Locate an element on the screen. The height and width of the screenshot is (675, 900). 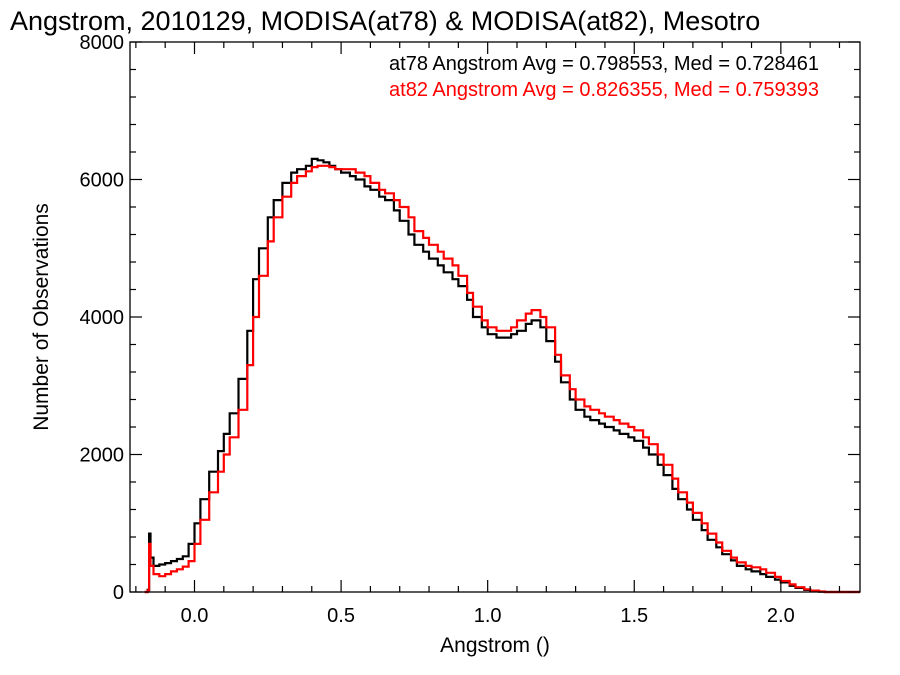
x-tick-label: 2.0 is located at coordinates (781, 616).